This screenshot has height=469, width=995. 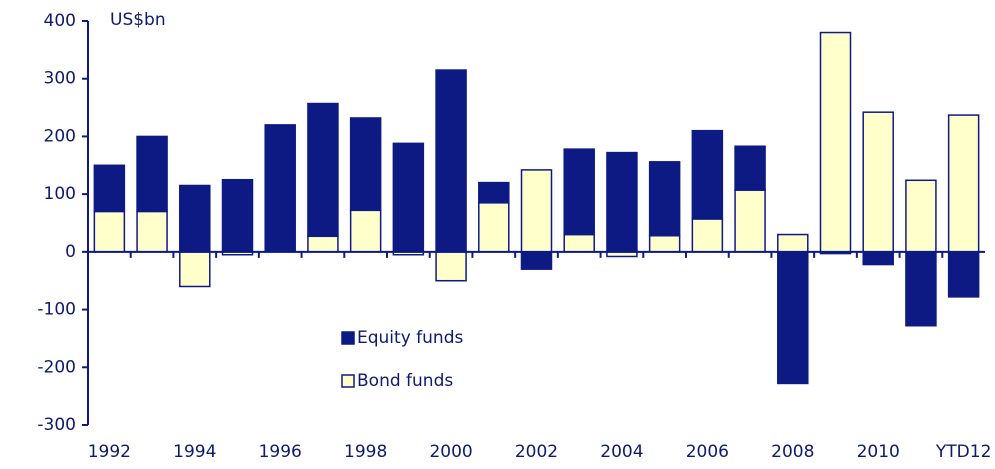 What do you see at coordinates (194, 452) in the screenshot?
I see `x-tick-label: 1994` at bounding box center [194, 452].